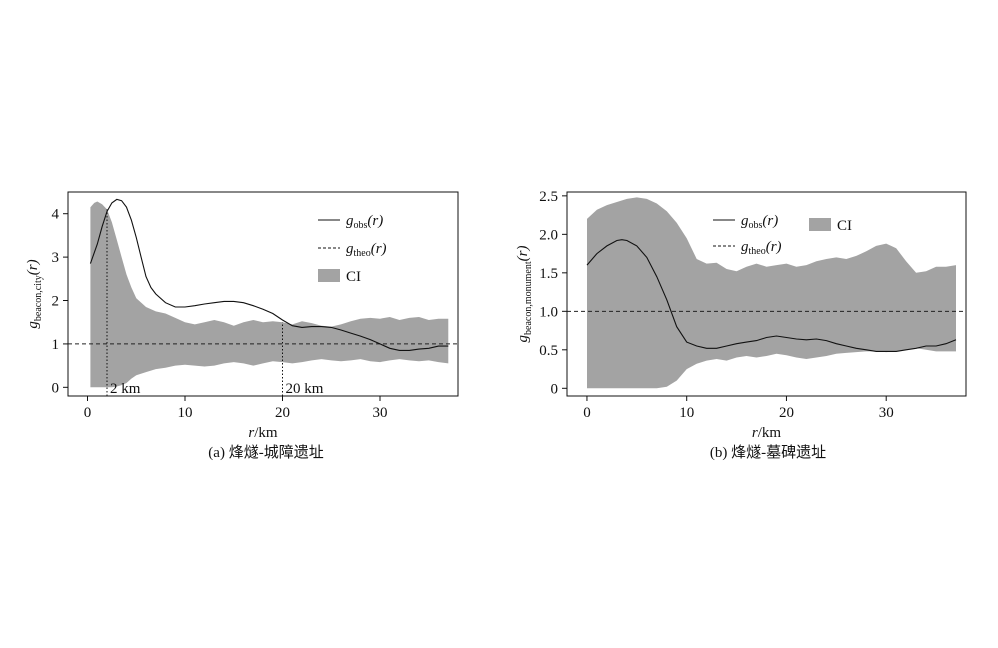 Image resolution: width=998 pixels, height=648 pixels. Describe the element at coordinates (548, 351) in the screenshot. I see `y-tick-label: 0.5` at that location.